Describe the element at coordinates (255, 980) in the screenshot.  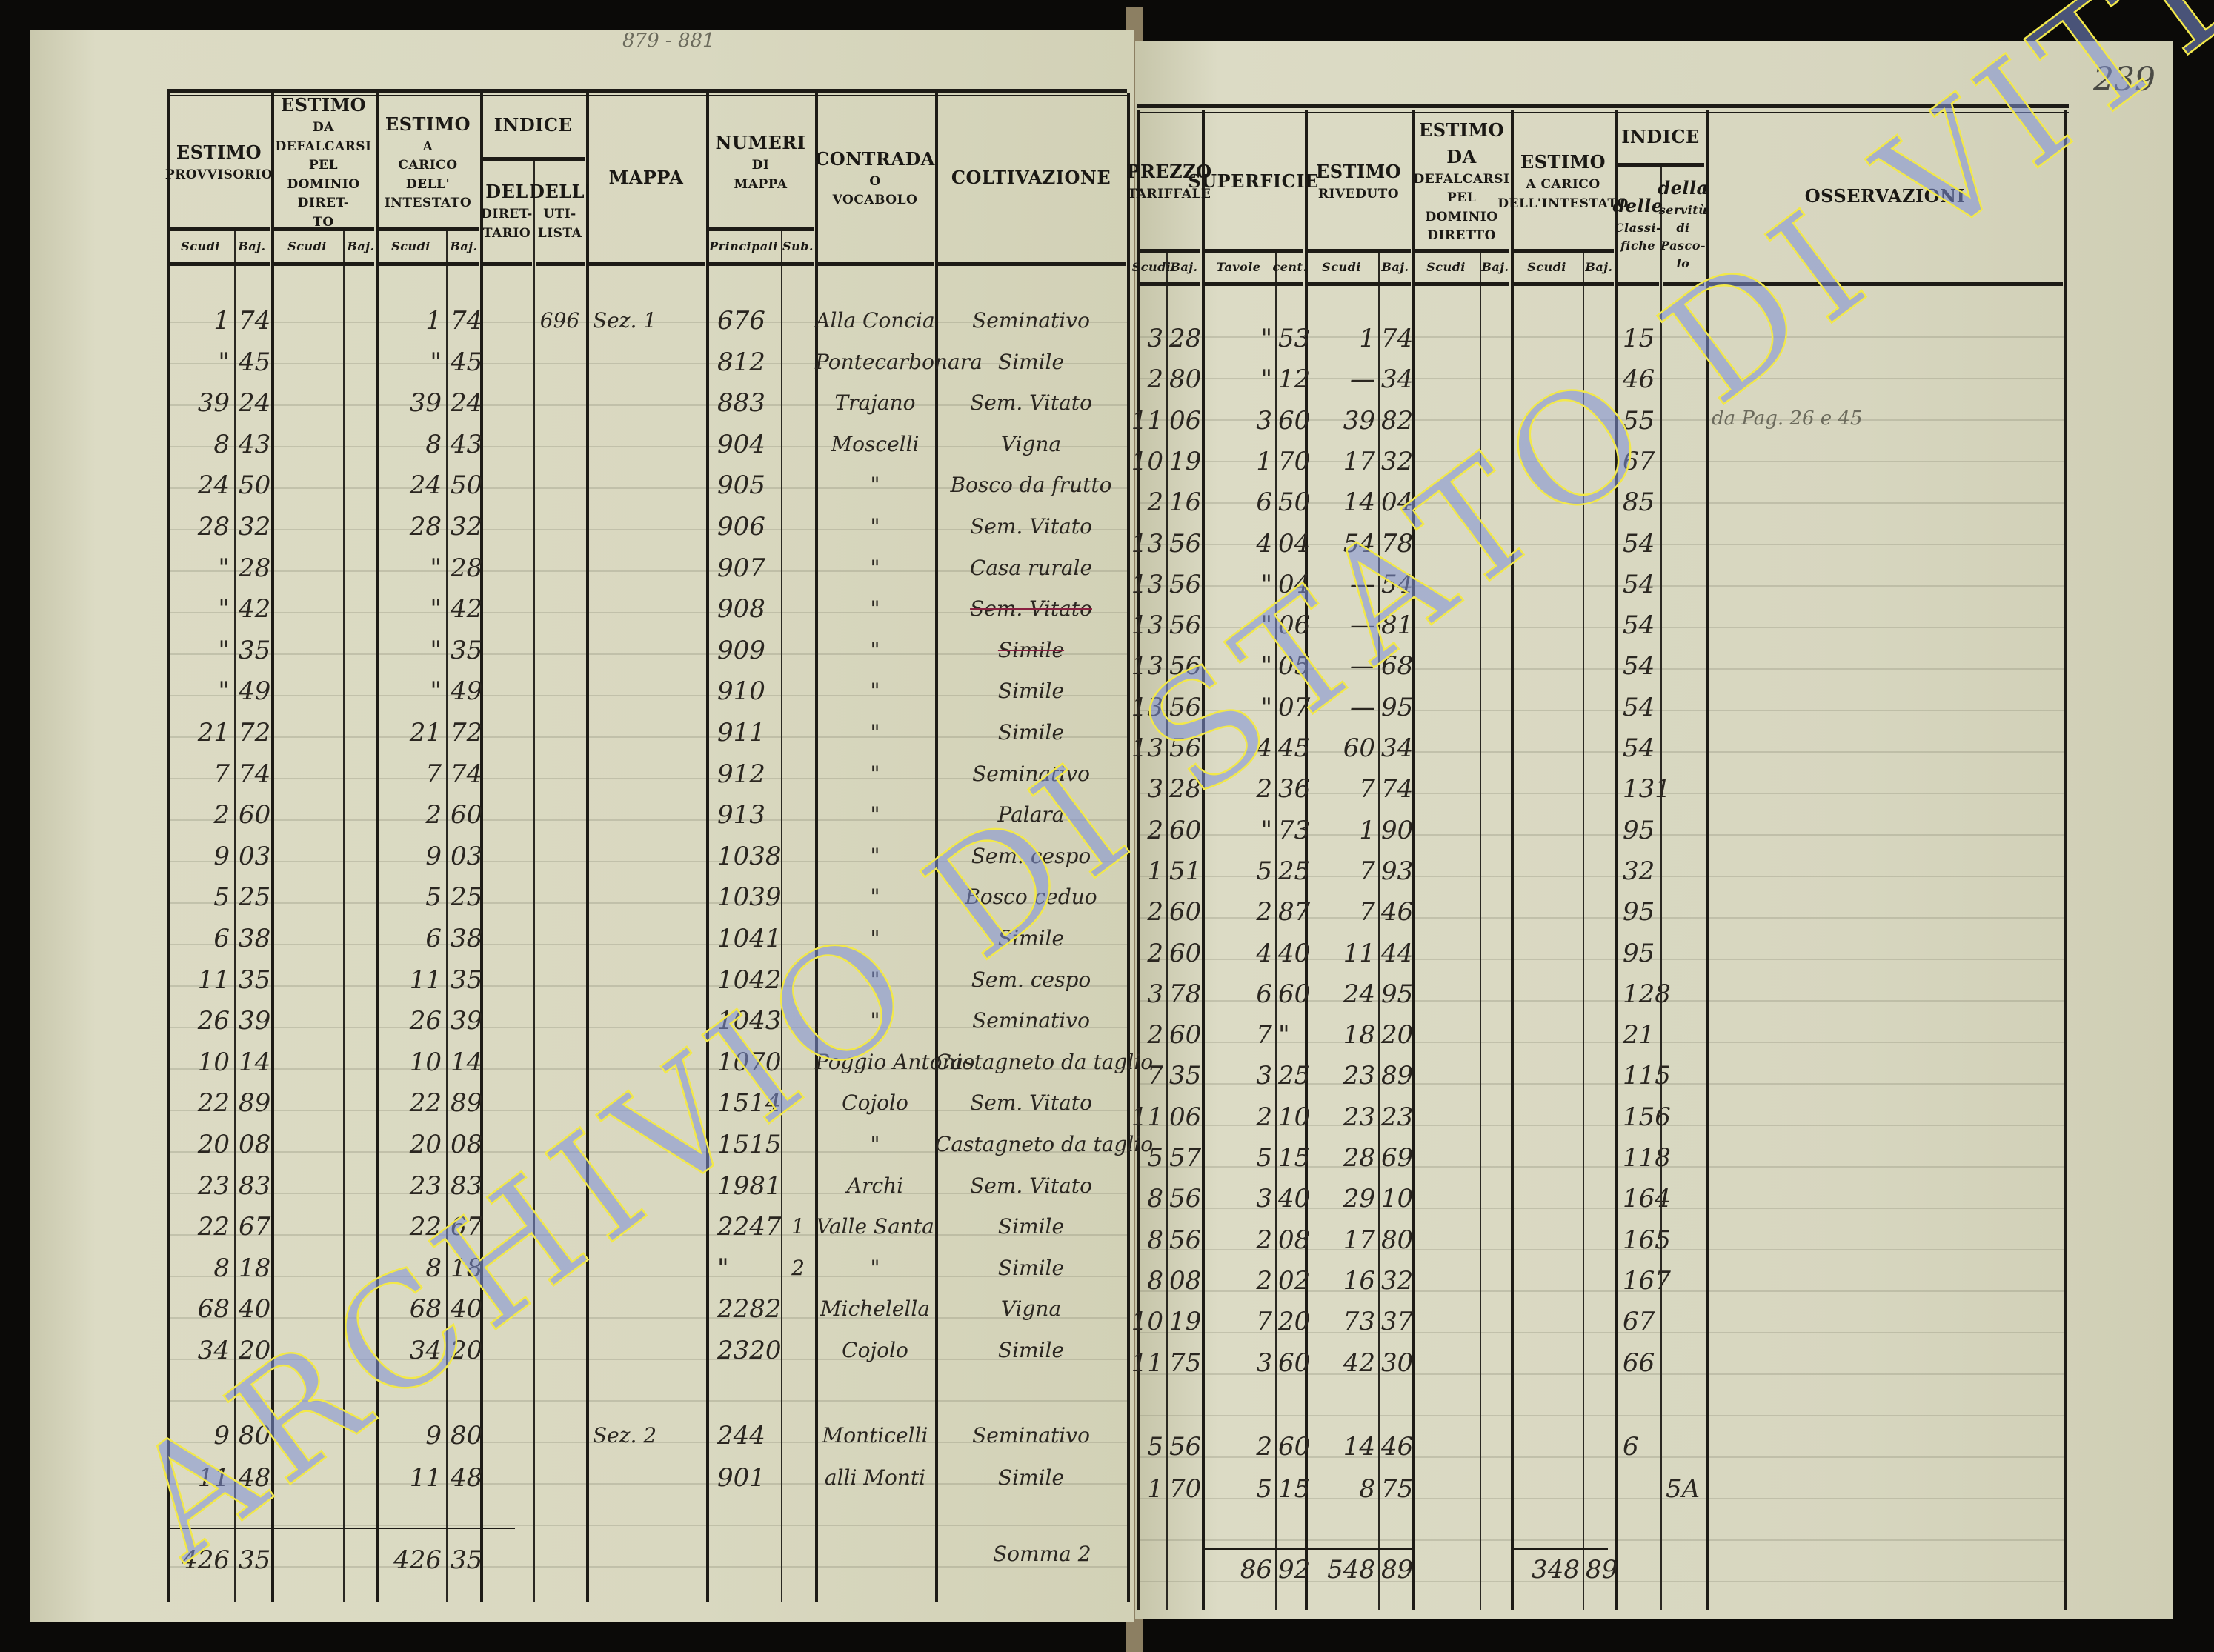
I see `estimo-baj: 35` at that location.